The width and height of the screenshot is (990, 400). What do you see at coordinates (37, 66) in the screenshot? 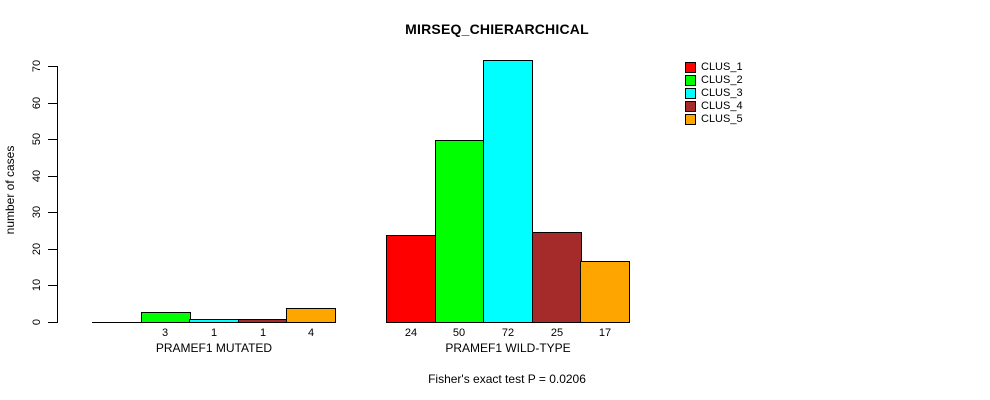
I see `y-axis-tick-label: 70` at bounding box center [37, 66].